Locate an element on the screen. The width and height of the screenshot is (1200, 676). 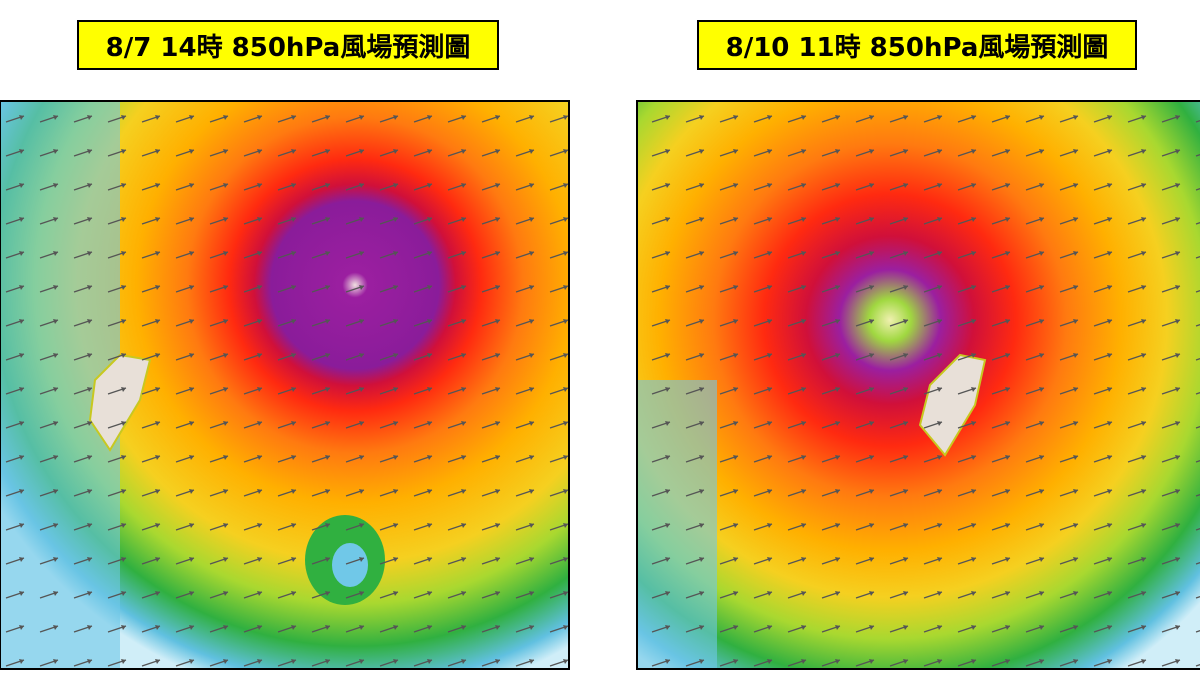
panel-title: 8/7 14時 850hPa風場預測圖 is located at coordinates (288, 45).